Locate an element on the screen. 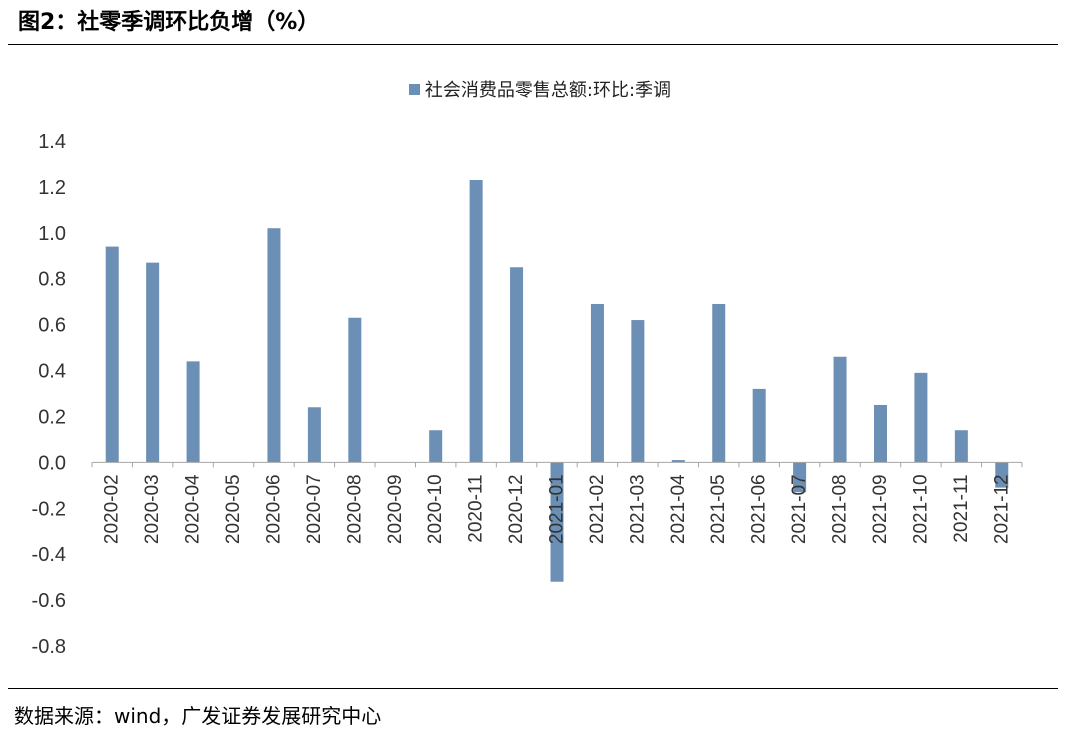 The image size is (1080, 746). y-tick-label: -0.6 is located at coordinates (49, 601).